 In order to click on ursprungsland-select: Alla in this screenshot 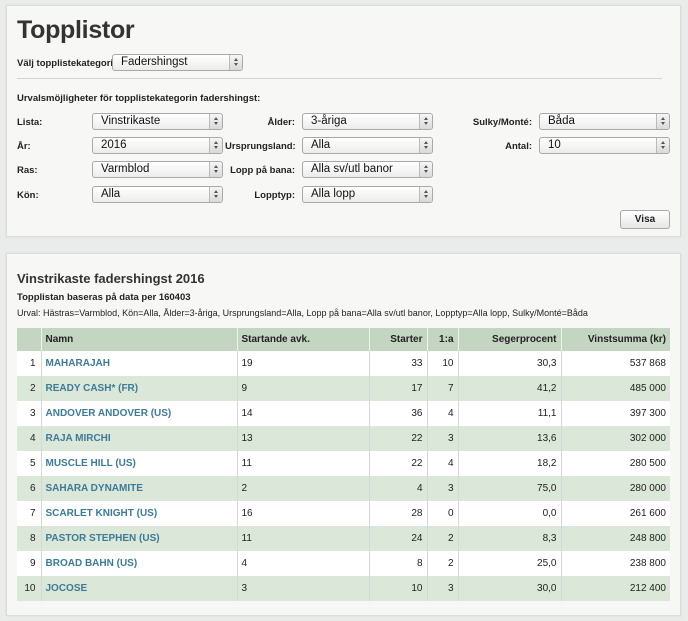, I will do `click(367, 145)`.